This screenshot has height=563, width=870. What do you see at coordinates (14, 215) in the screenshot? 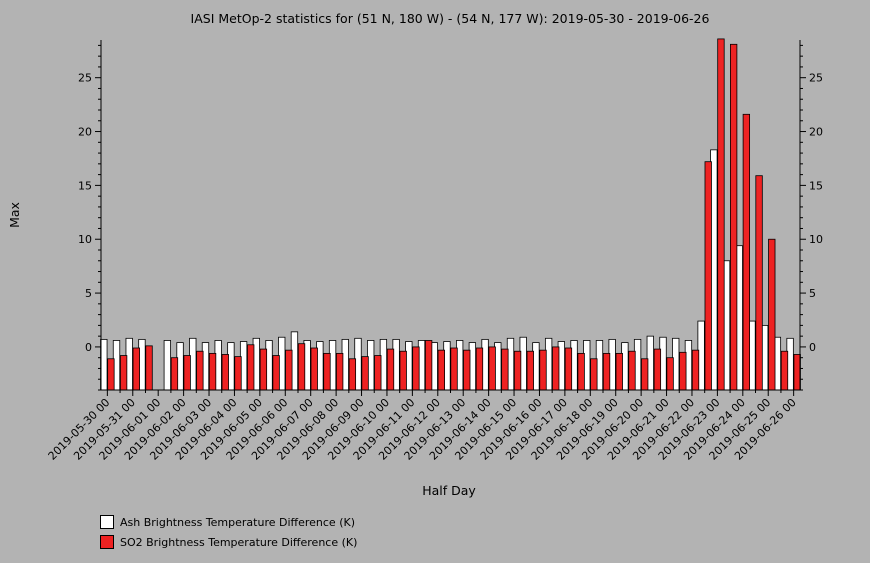
I see `y-axis-label: Max` at bounding box center [14, 215].